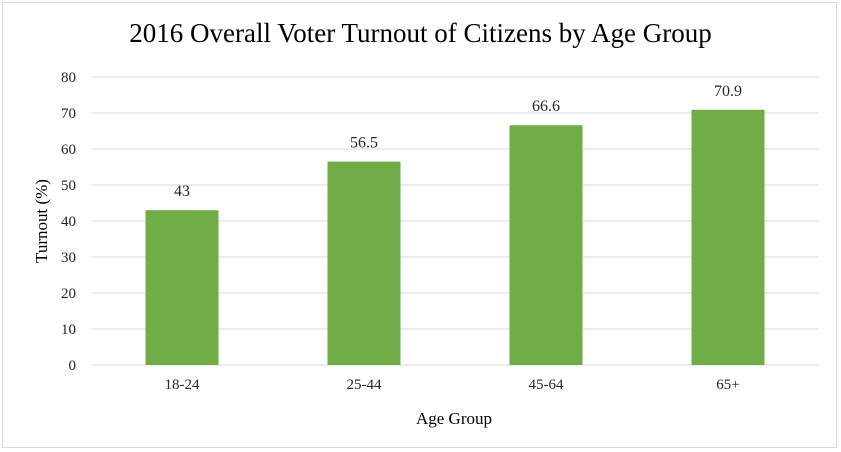  What do you see at coordinates (364, 385) in the screenshot?
I see `x-tick-label: 25-44` at bounding box center [364, 385].